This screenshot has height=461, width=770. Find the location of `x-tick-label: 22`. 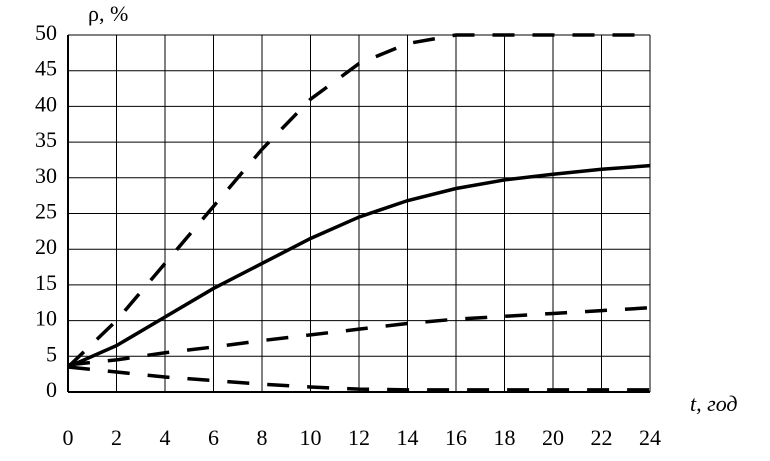

x-tick-label: 22 is located at coordinates (602, 437).